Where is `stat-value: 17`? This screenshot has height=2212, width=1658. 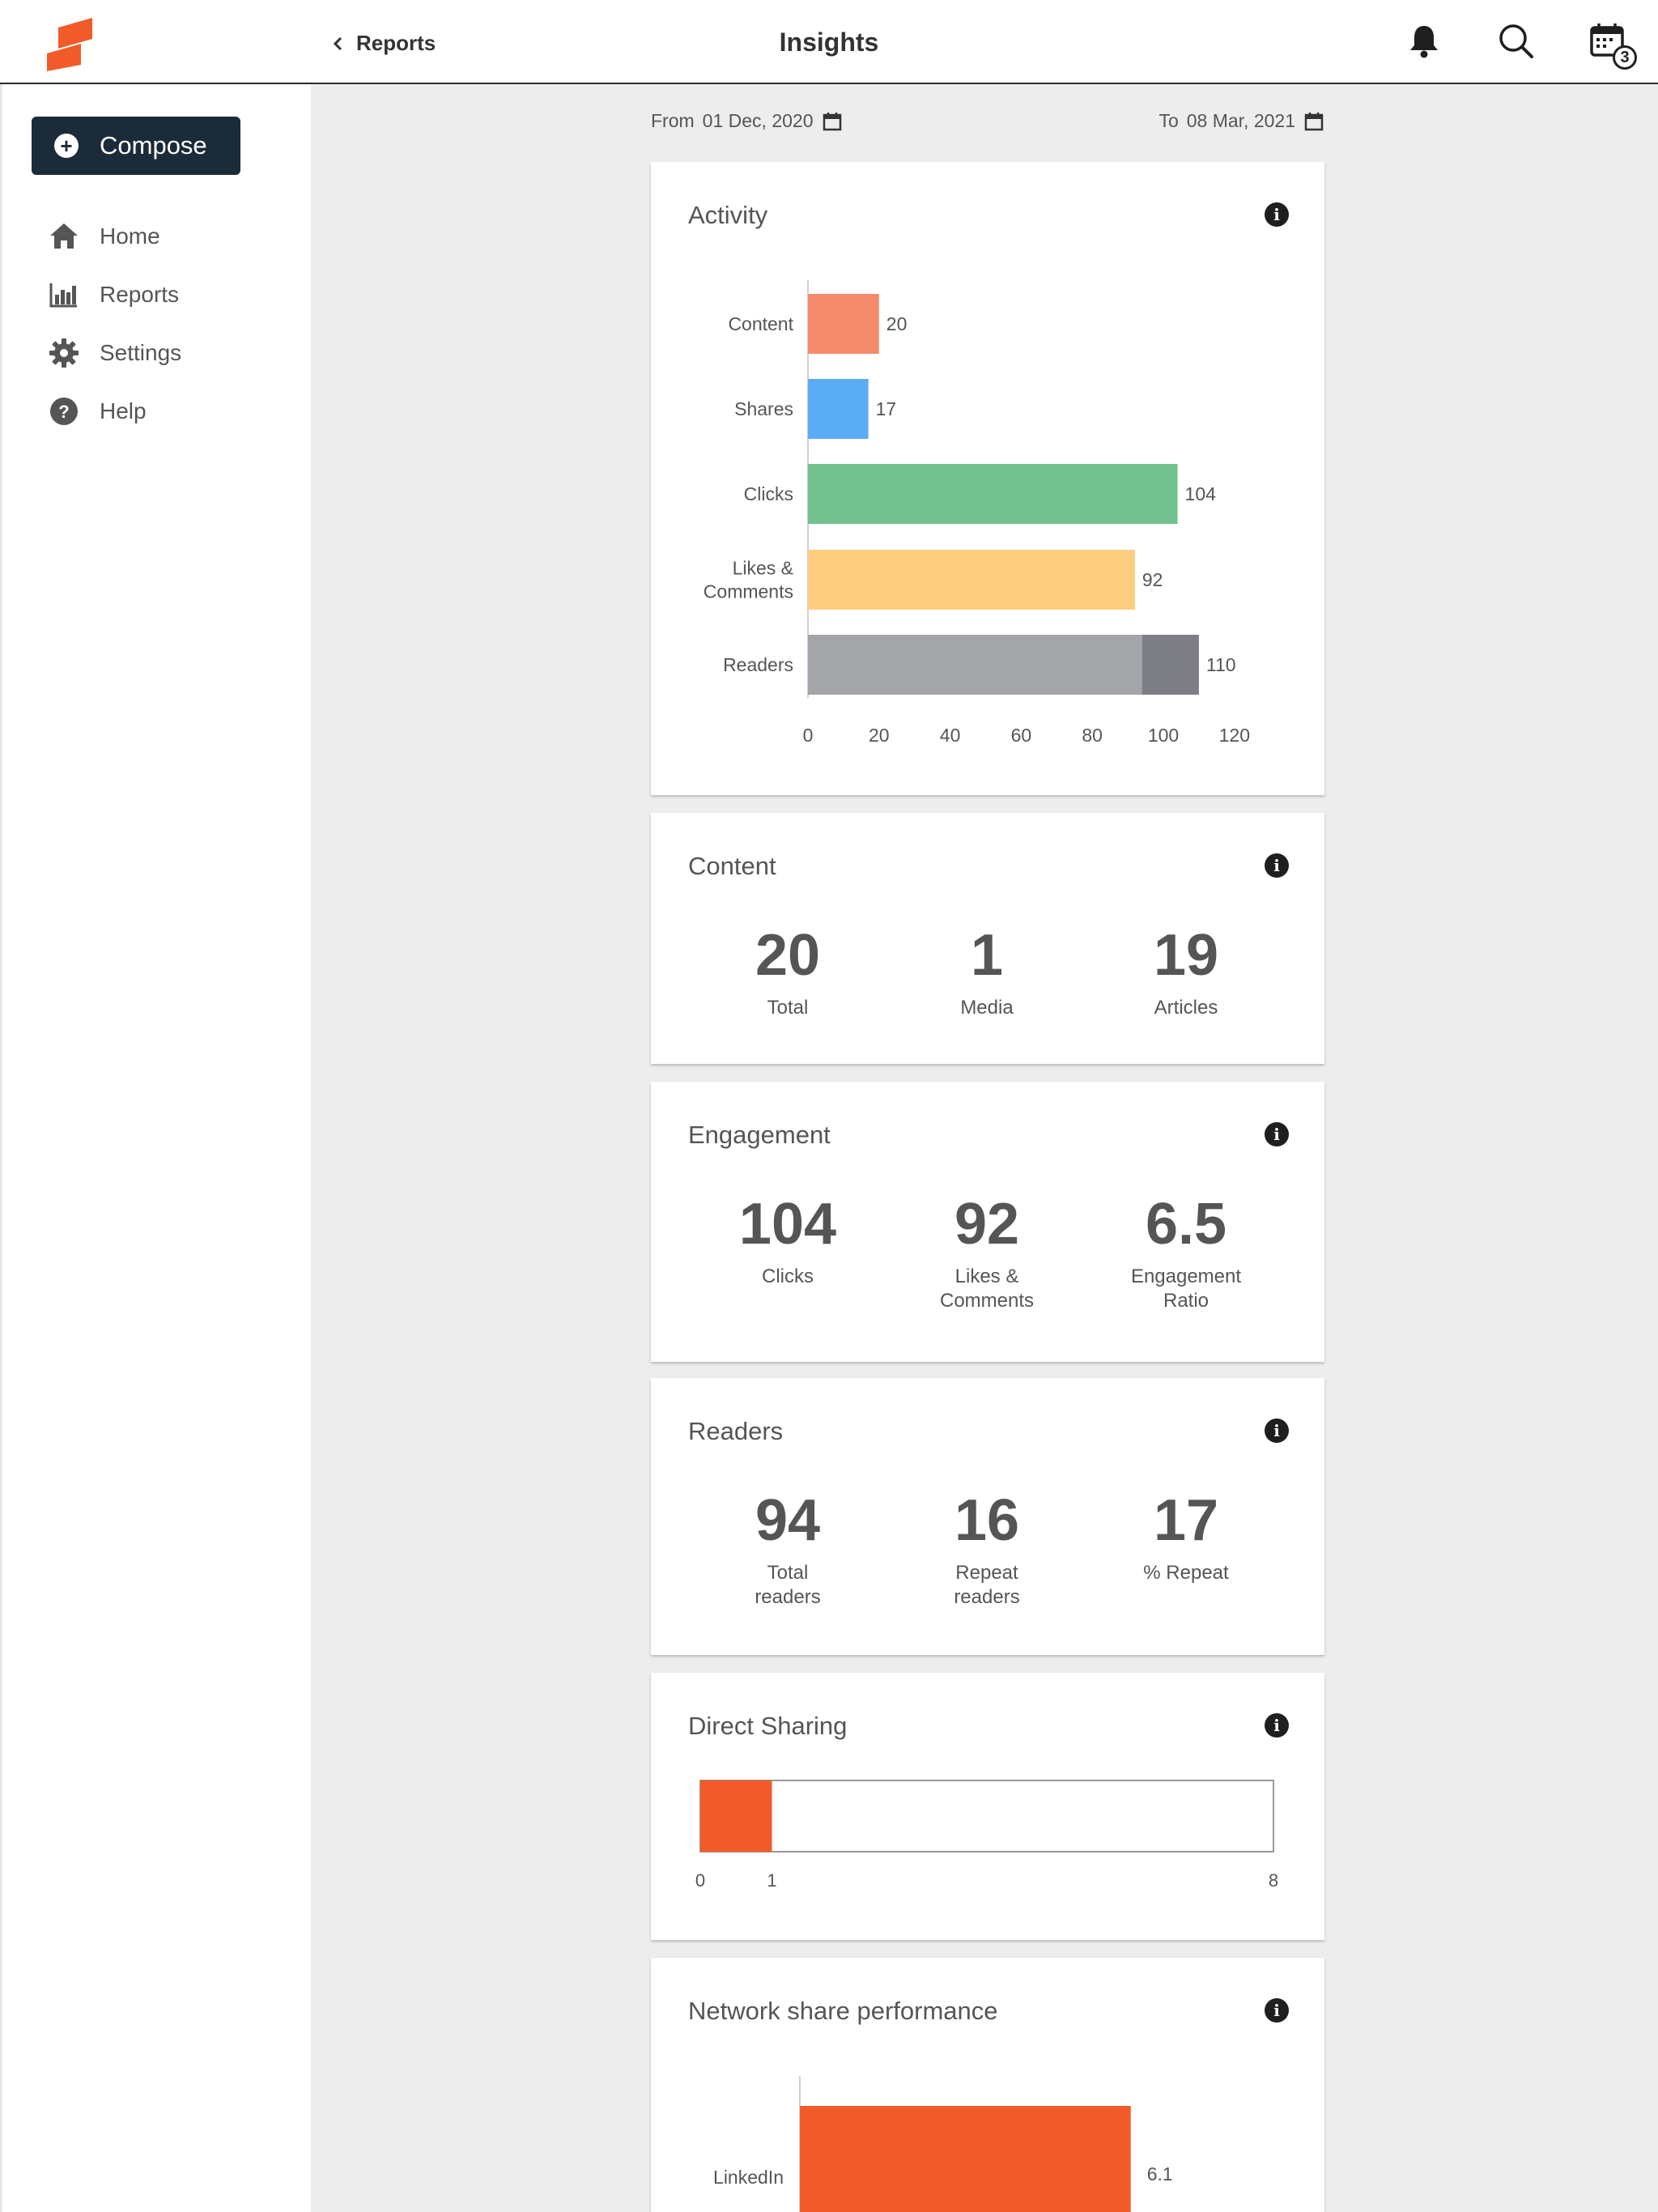
stat-value: 17 is located at coordinates (1186, 1521).